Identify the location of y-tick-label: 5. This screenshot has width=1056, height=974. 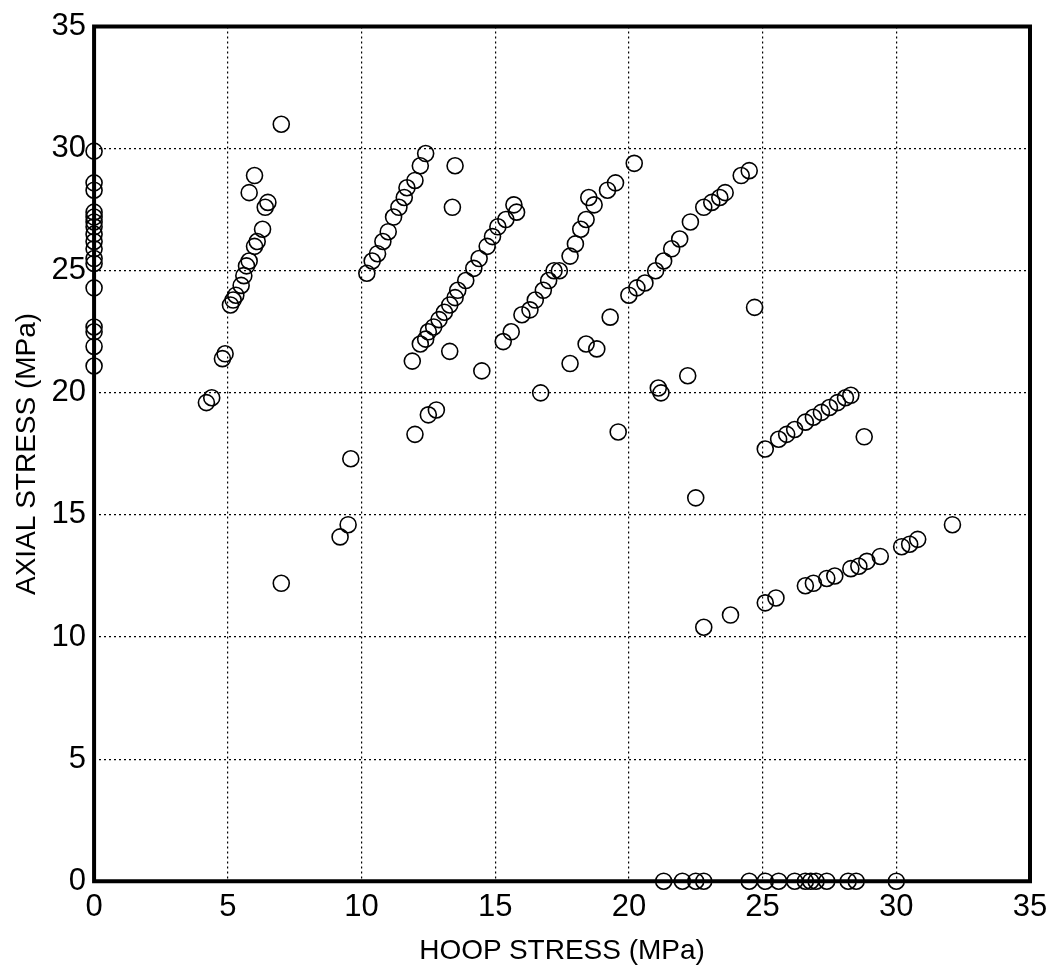
(77, 757).